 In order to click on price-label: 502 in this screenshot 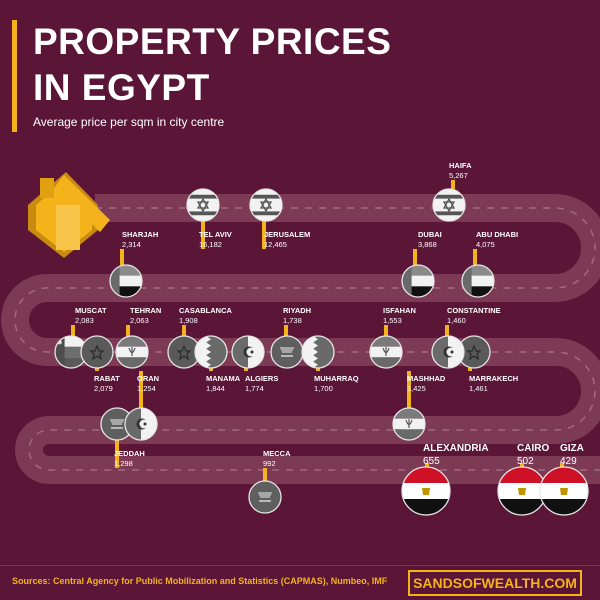, I will do `click(525, 461)`.